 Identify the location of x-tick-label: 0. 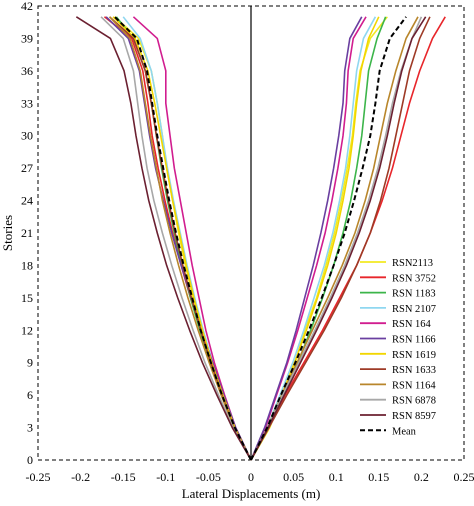
(251, 477).